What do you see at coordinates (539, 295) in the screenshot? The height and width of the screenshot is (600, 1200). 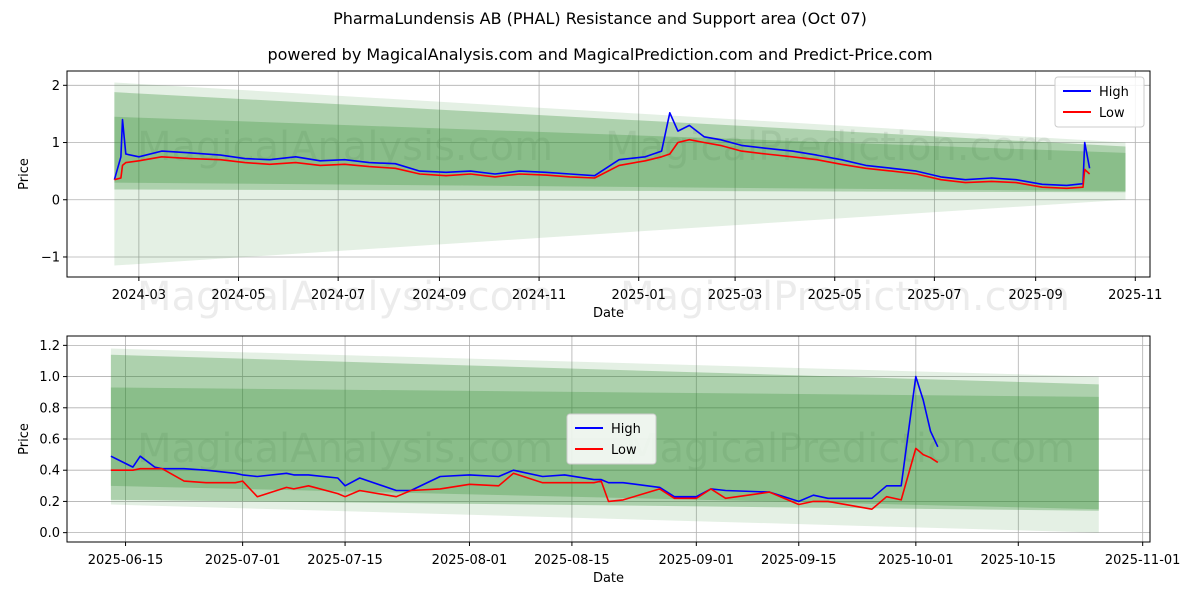 I see `x-tick-label: 2024-11` at bounding box center [539, 295].